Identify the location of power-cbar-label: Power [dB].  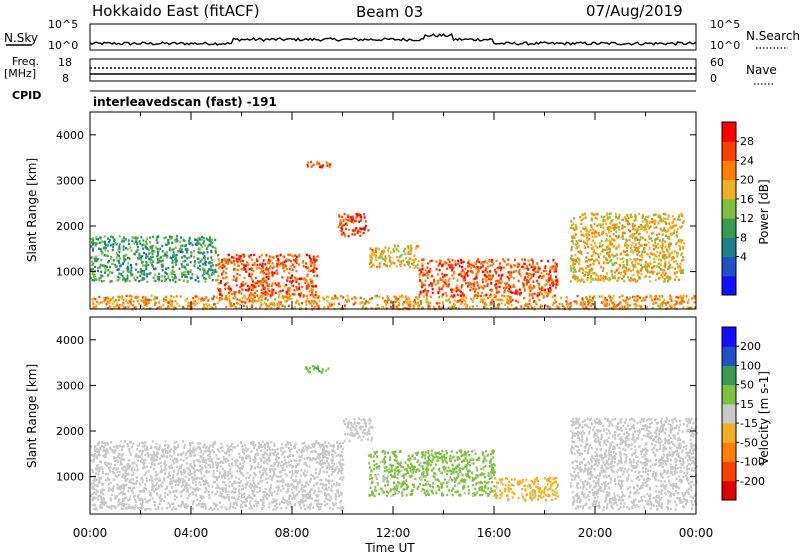
(764, 211).